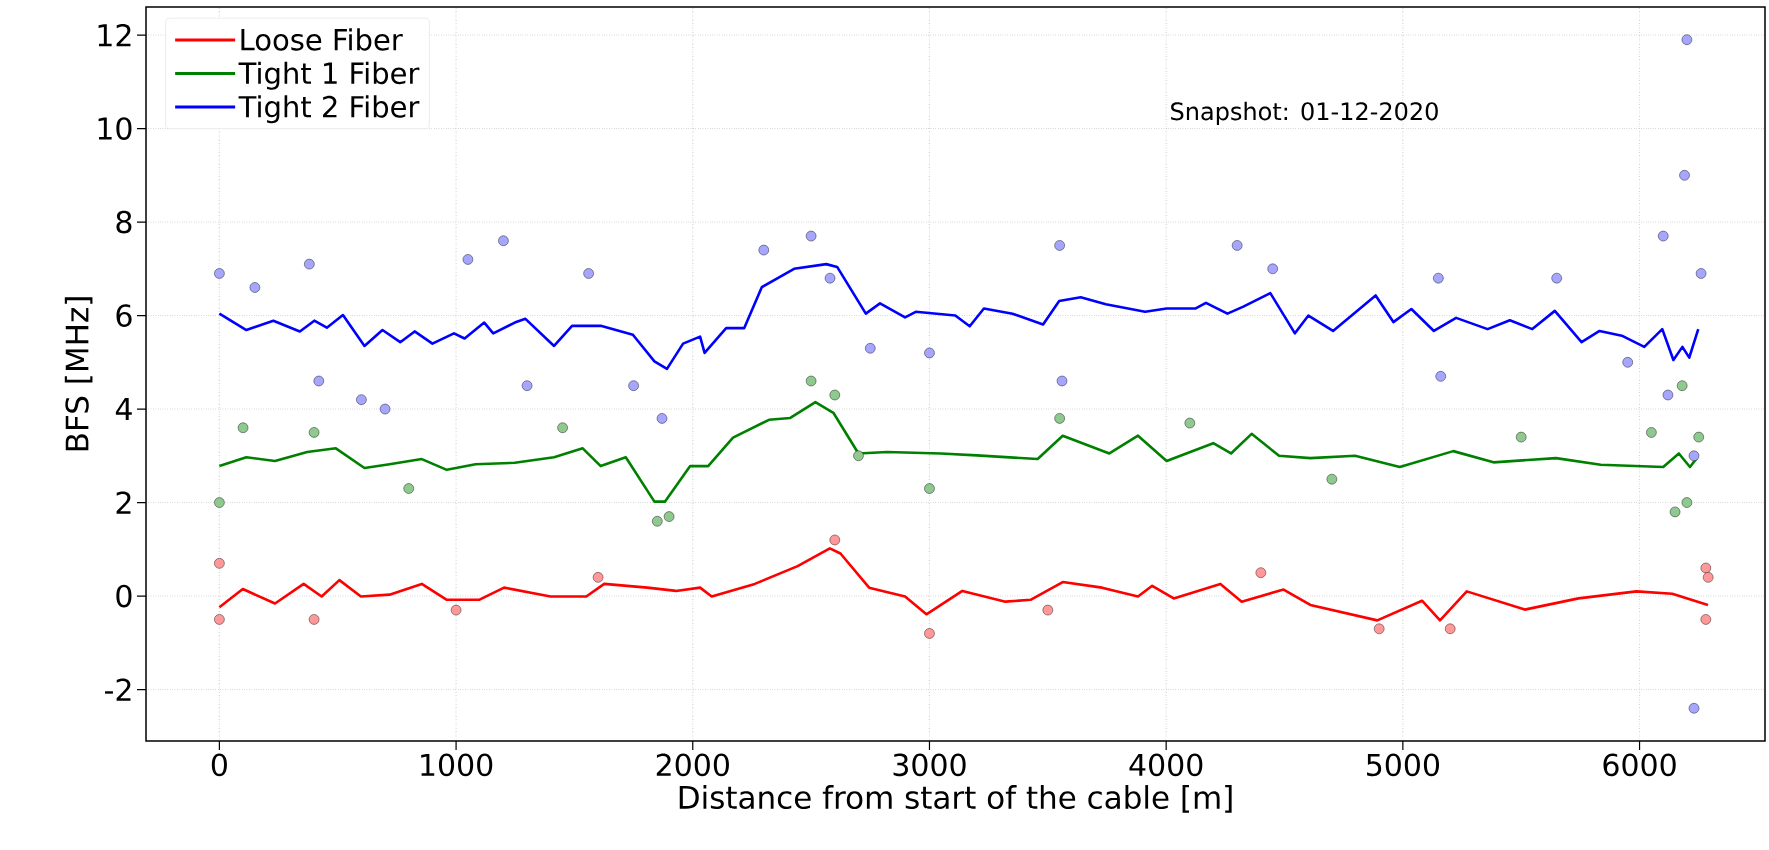 The width and height of the screenshot is (1769, 850). What do you see at coordinates (123, 409) in the screenshot?
I see `y-tick-label: 4` at bounding box center [123, 409].